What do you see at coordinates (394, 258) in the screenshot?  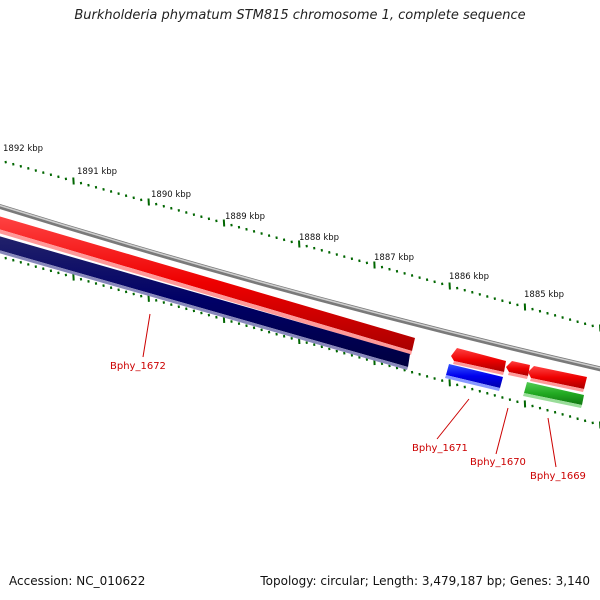 I see `scale-label-1887: 1887 kbp` at bounding box center [394, 258].